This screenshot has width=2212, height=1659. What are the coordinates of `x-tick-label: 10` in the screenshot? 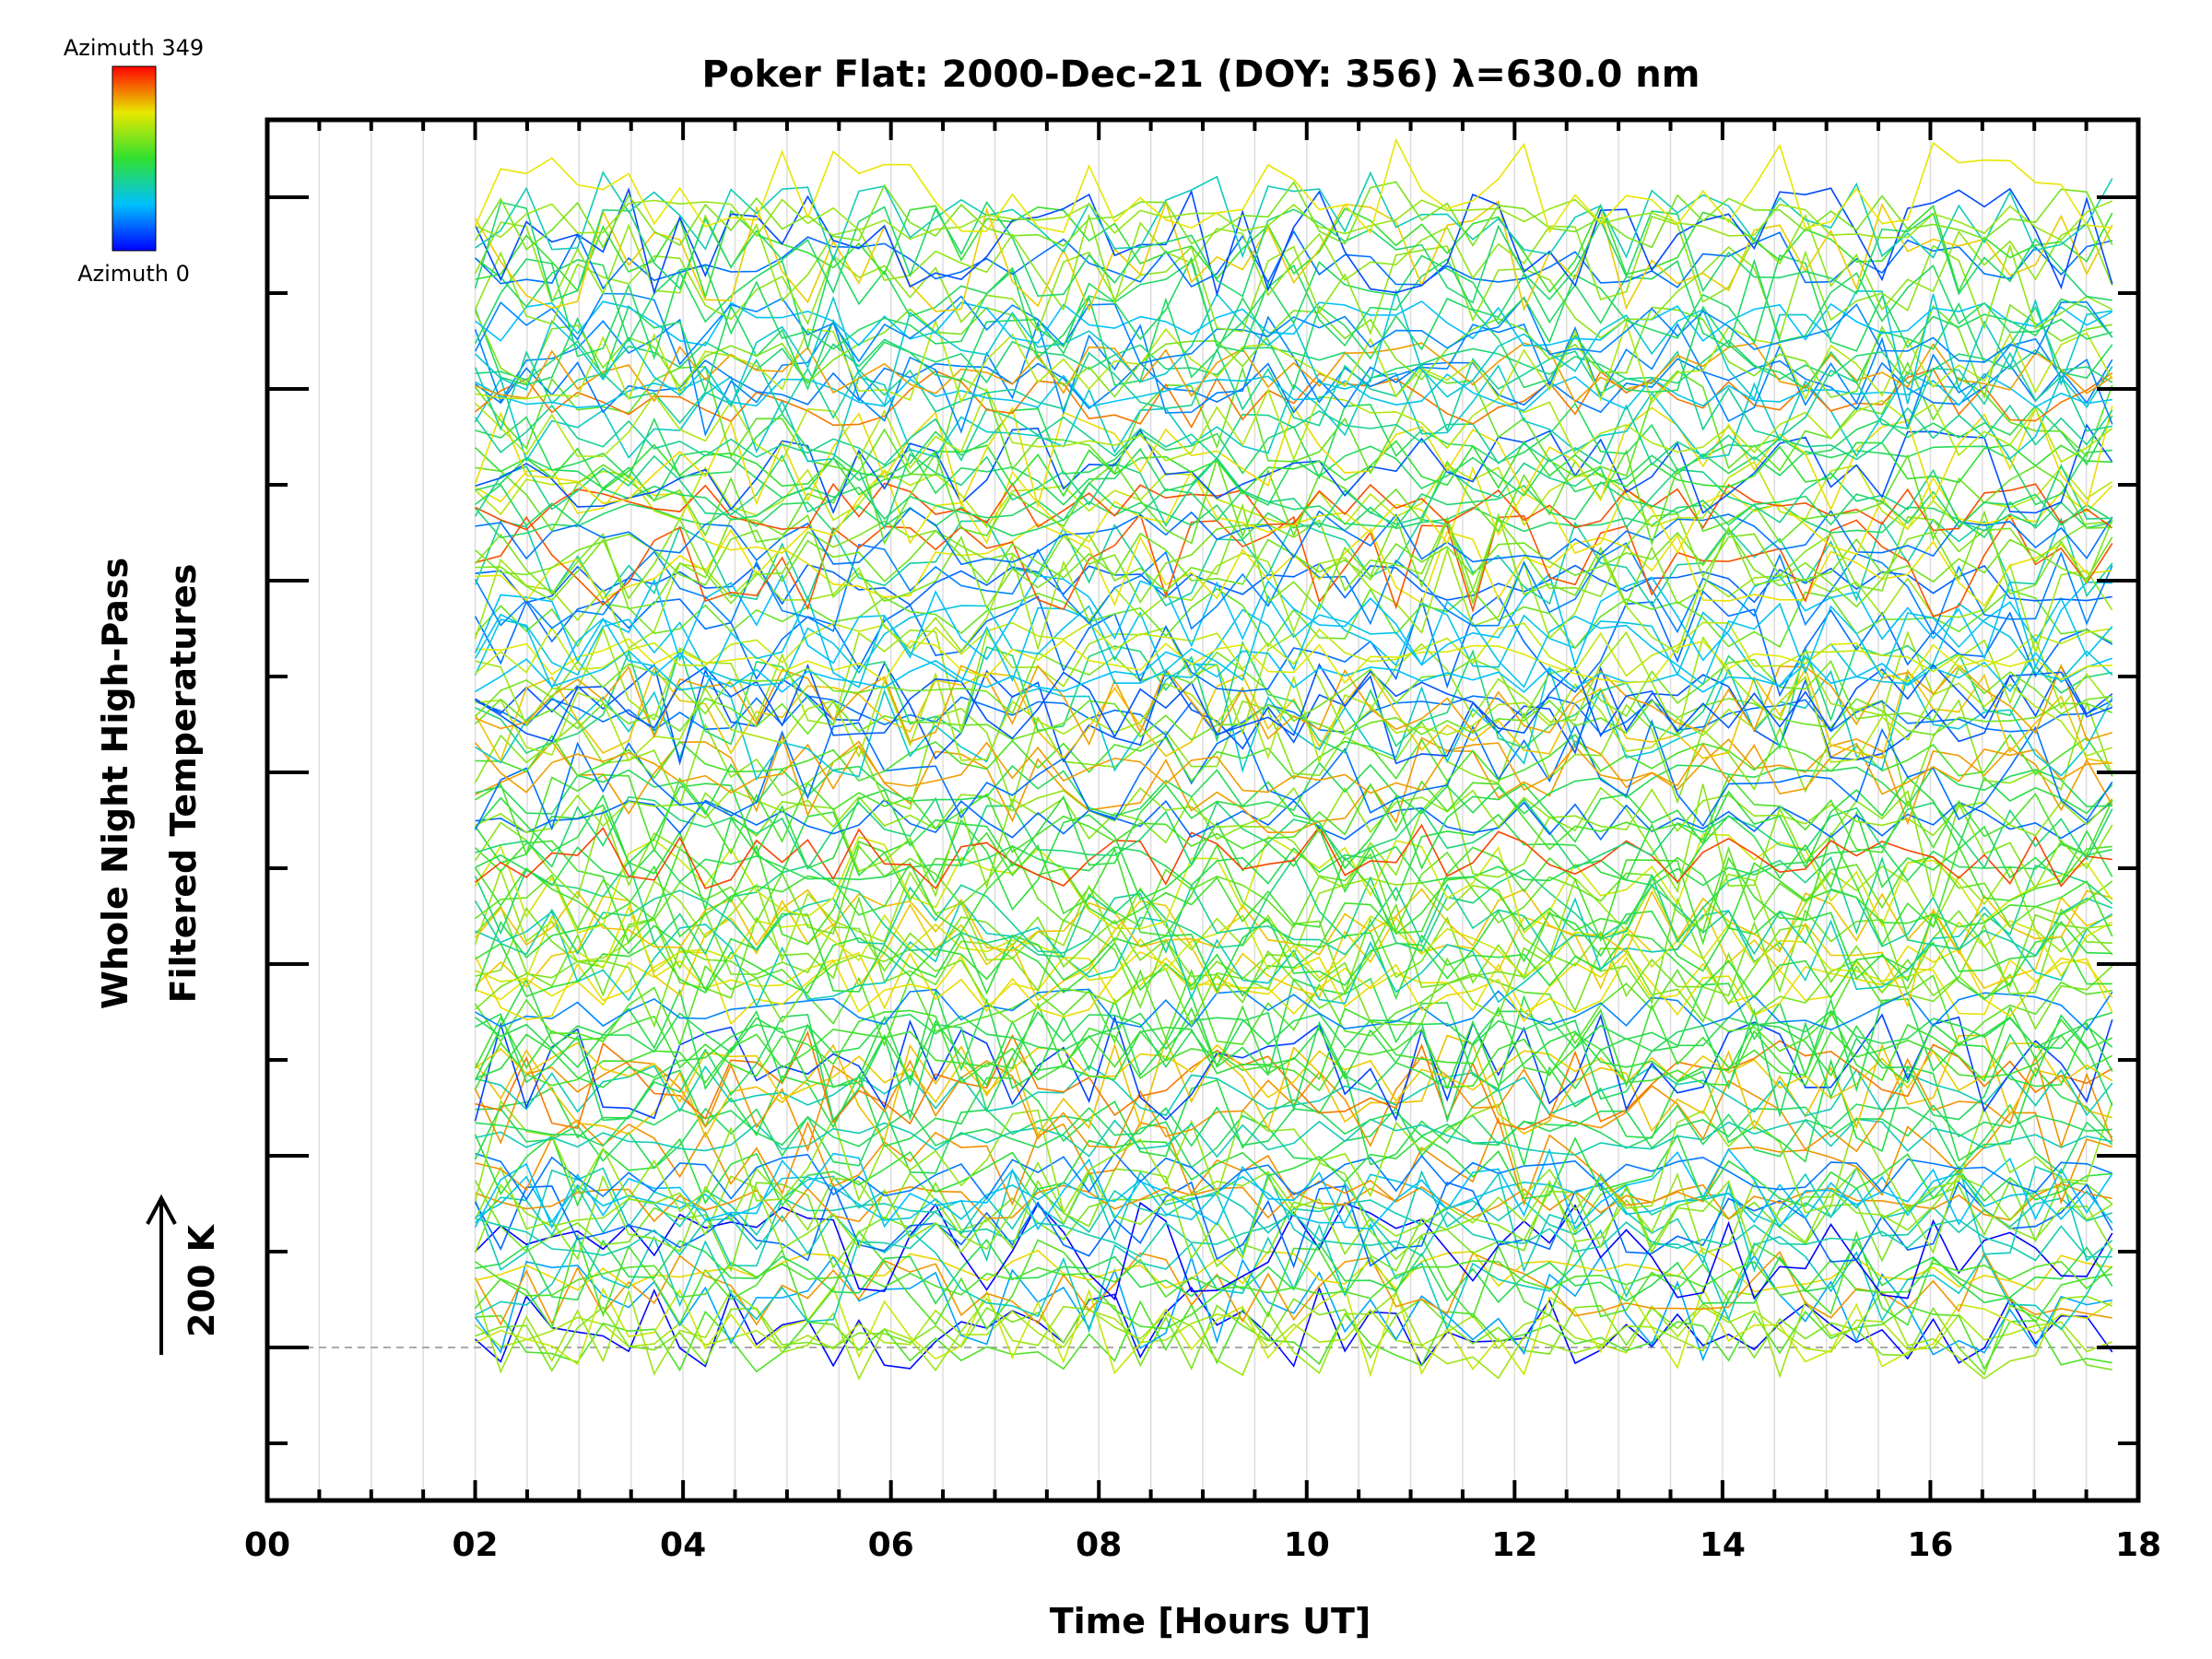 It's located at (1307, 1545).